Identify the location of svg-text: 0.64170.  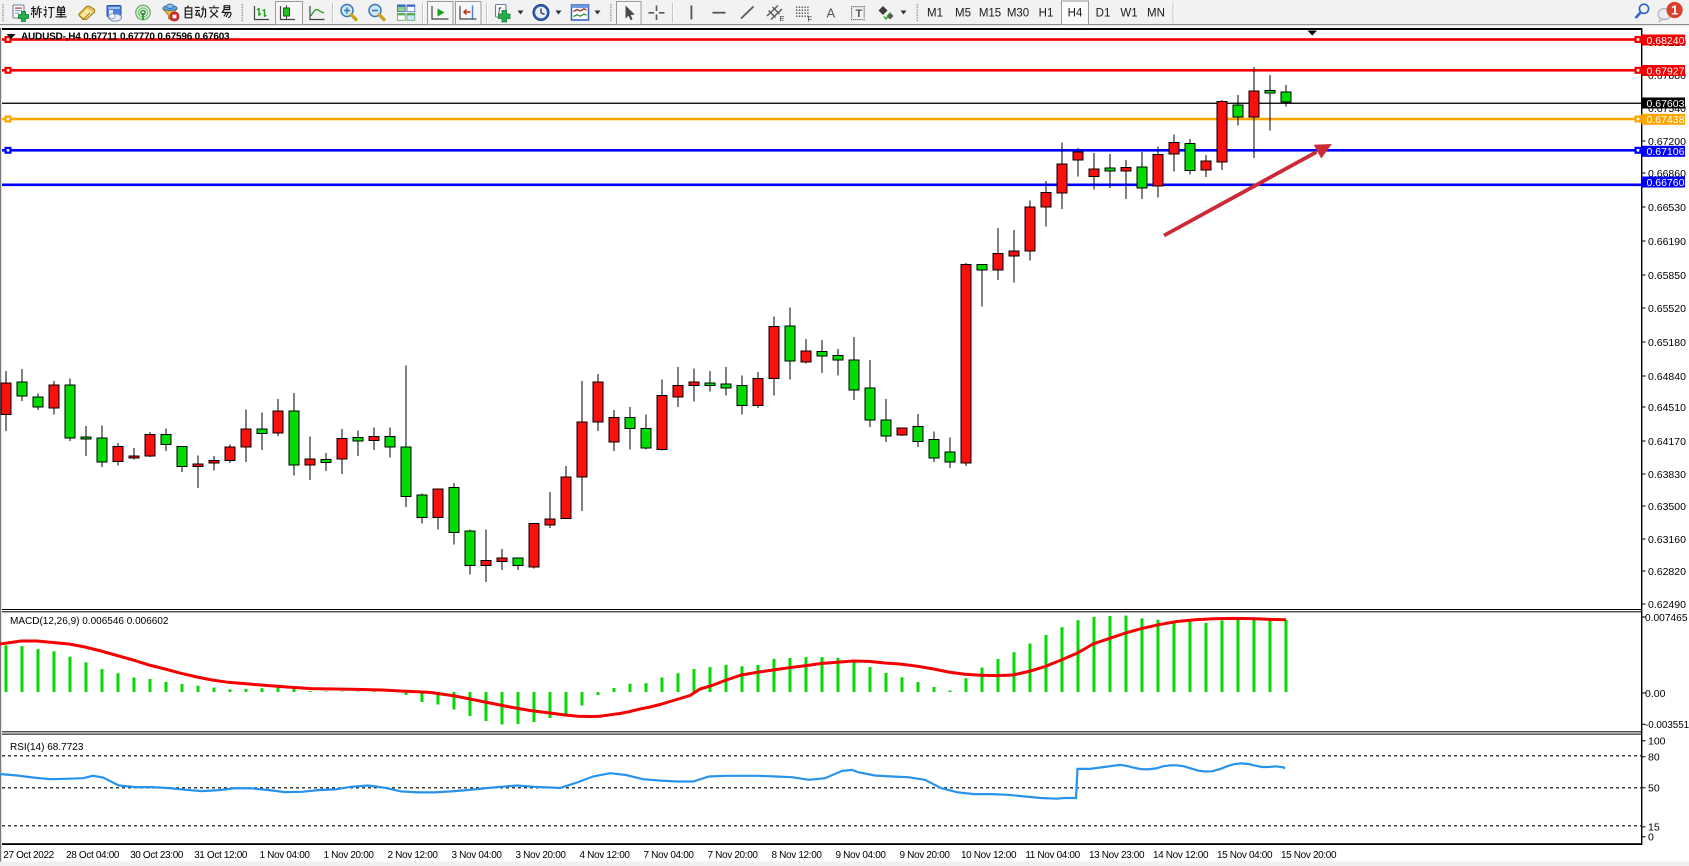
(1667, 442).